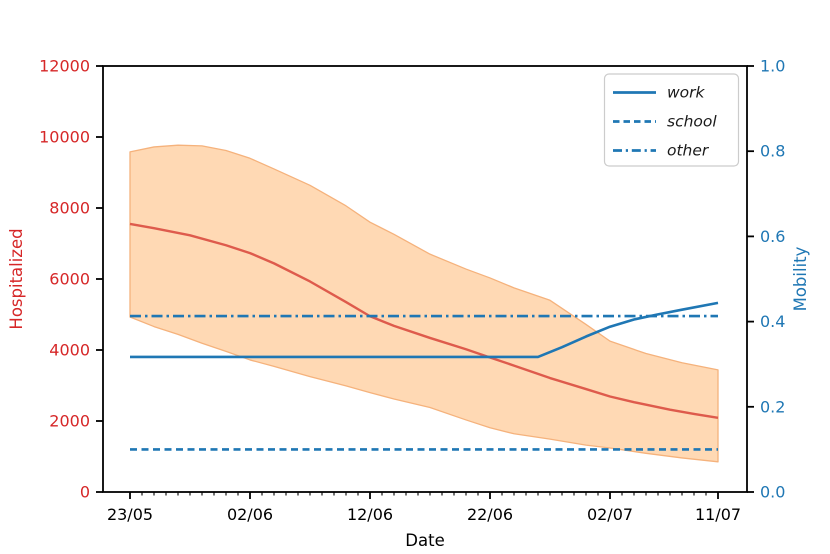 Image resolution: width=830 pixels, height=554 pixels. Describe the element at coordinates (766, 279) in the screenshot. I see `y-axis-right: 0.0 0.2 0.4 0.6 0.8 1.0` at that location.